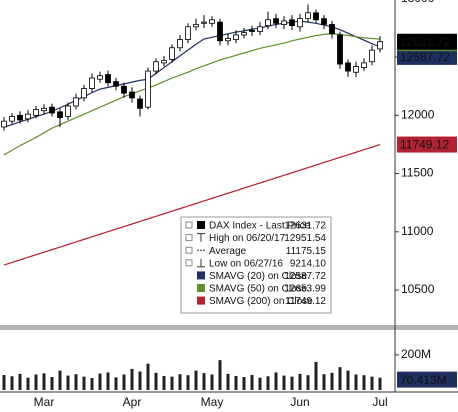 Image resolution: width=458 pixels, height=412 pixels. I want to click on x-tick-label: May, so click(212, 402).